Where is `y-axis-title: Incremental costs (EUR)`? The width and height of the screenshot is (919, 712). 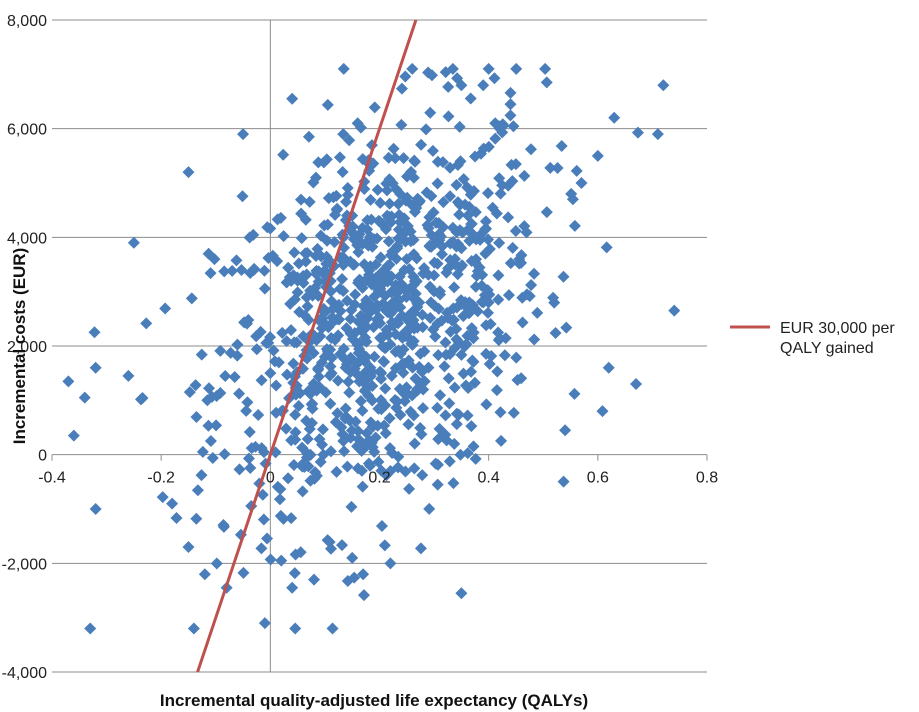 y-axis-title: Incremental costs (EUR) is located at coordinates (19, 346).